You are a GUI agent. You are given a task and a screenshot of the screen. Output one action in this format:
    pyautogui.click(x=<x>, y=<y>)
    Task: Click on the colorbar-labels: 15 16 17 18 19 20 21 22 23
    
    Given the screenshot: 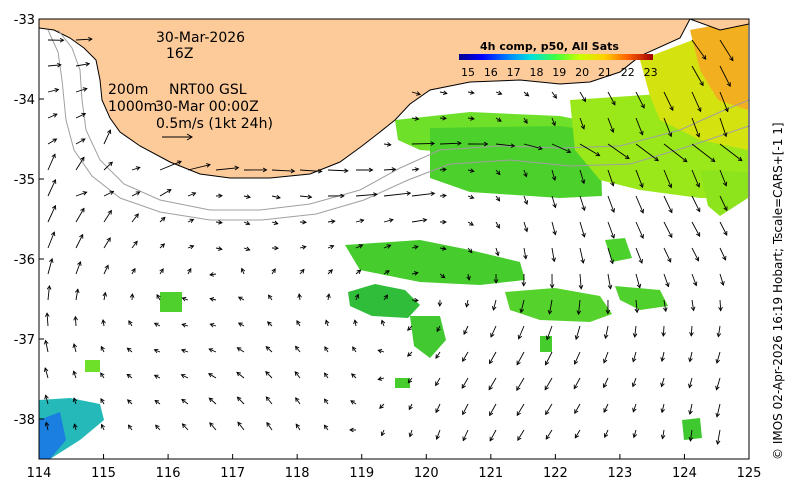 What is the action you would take?
    pyautogui.click(x=559, y=72)
    